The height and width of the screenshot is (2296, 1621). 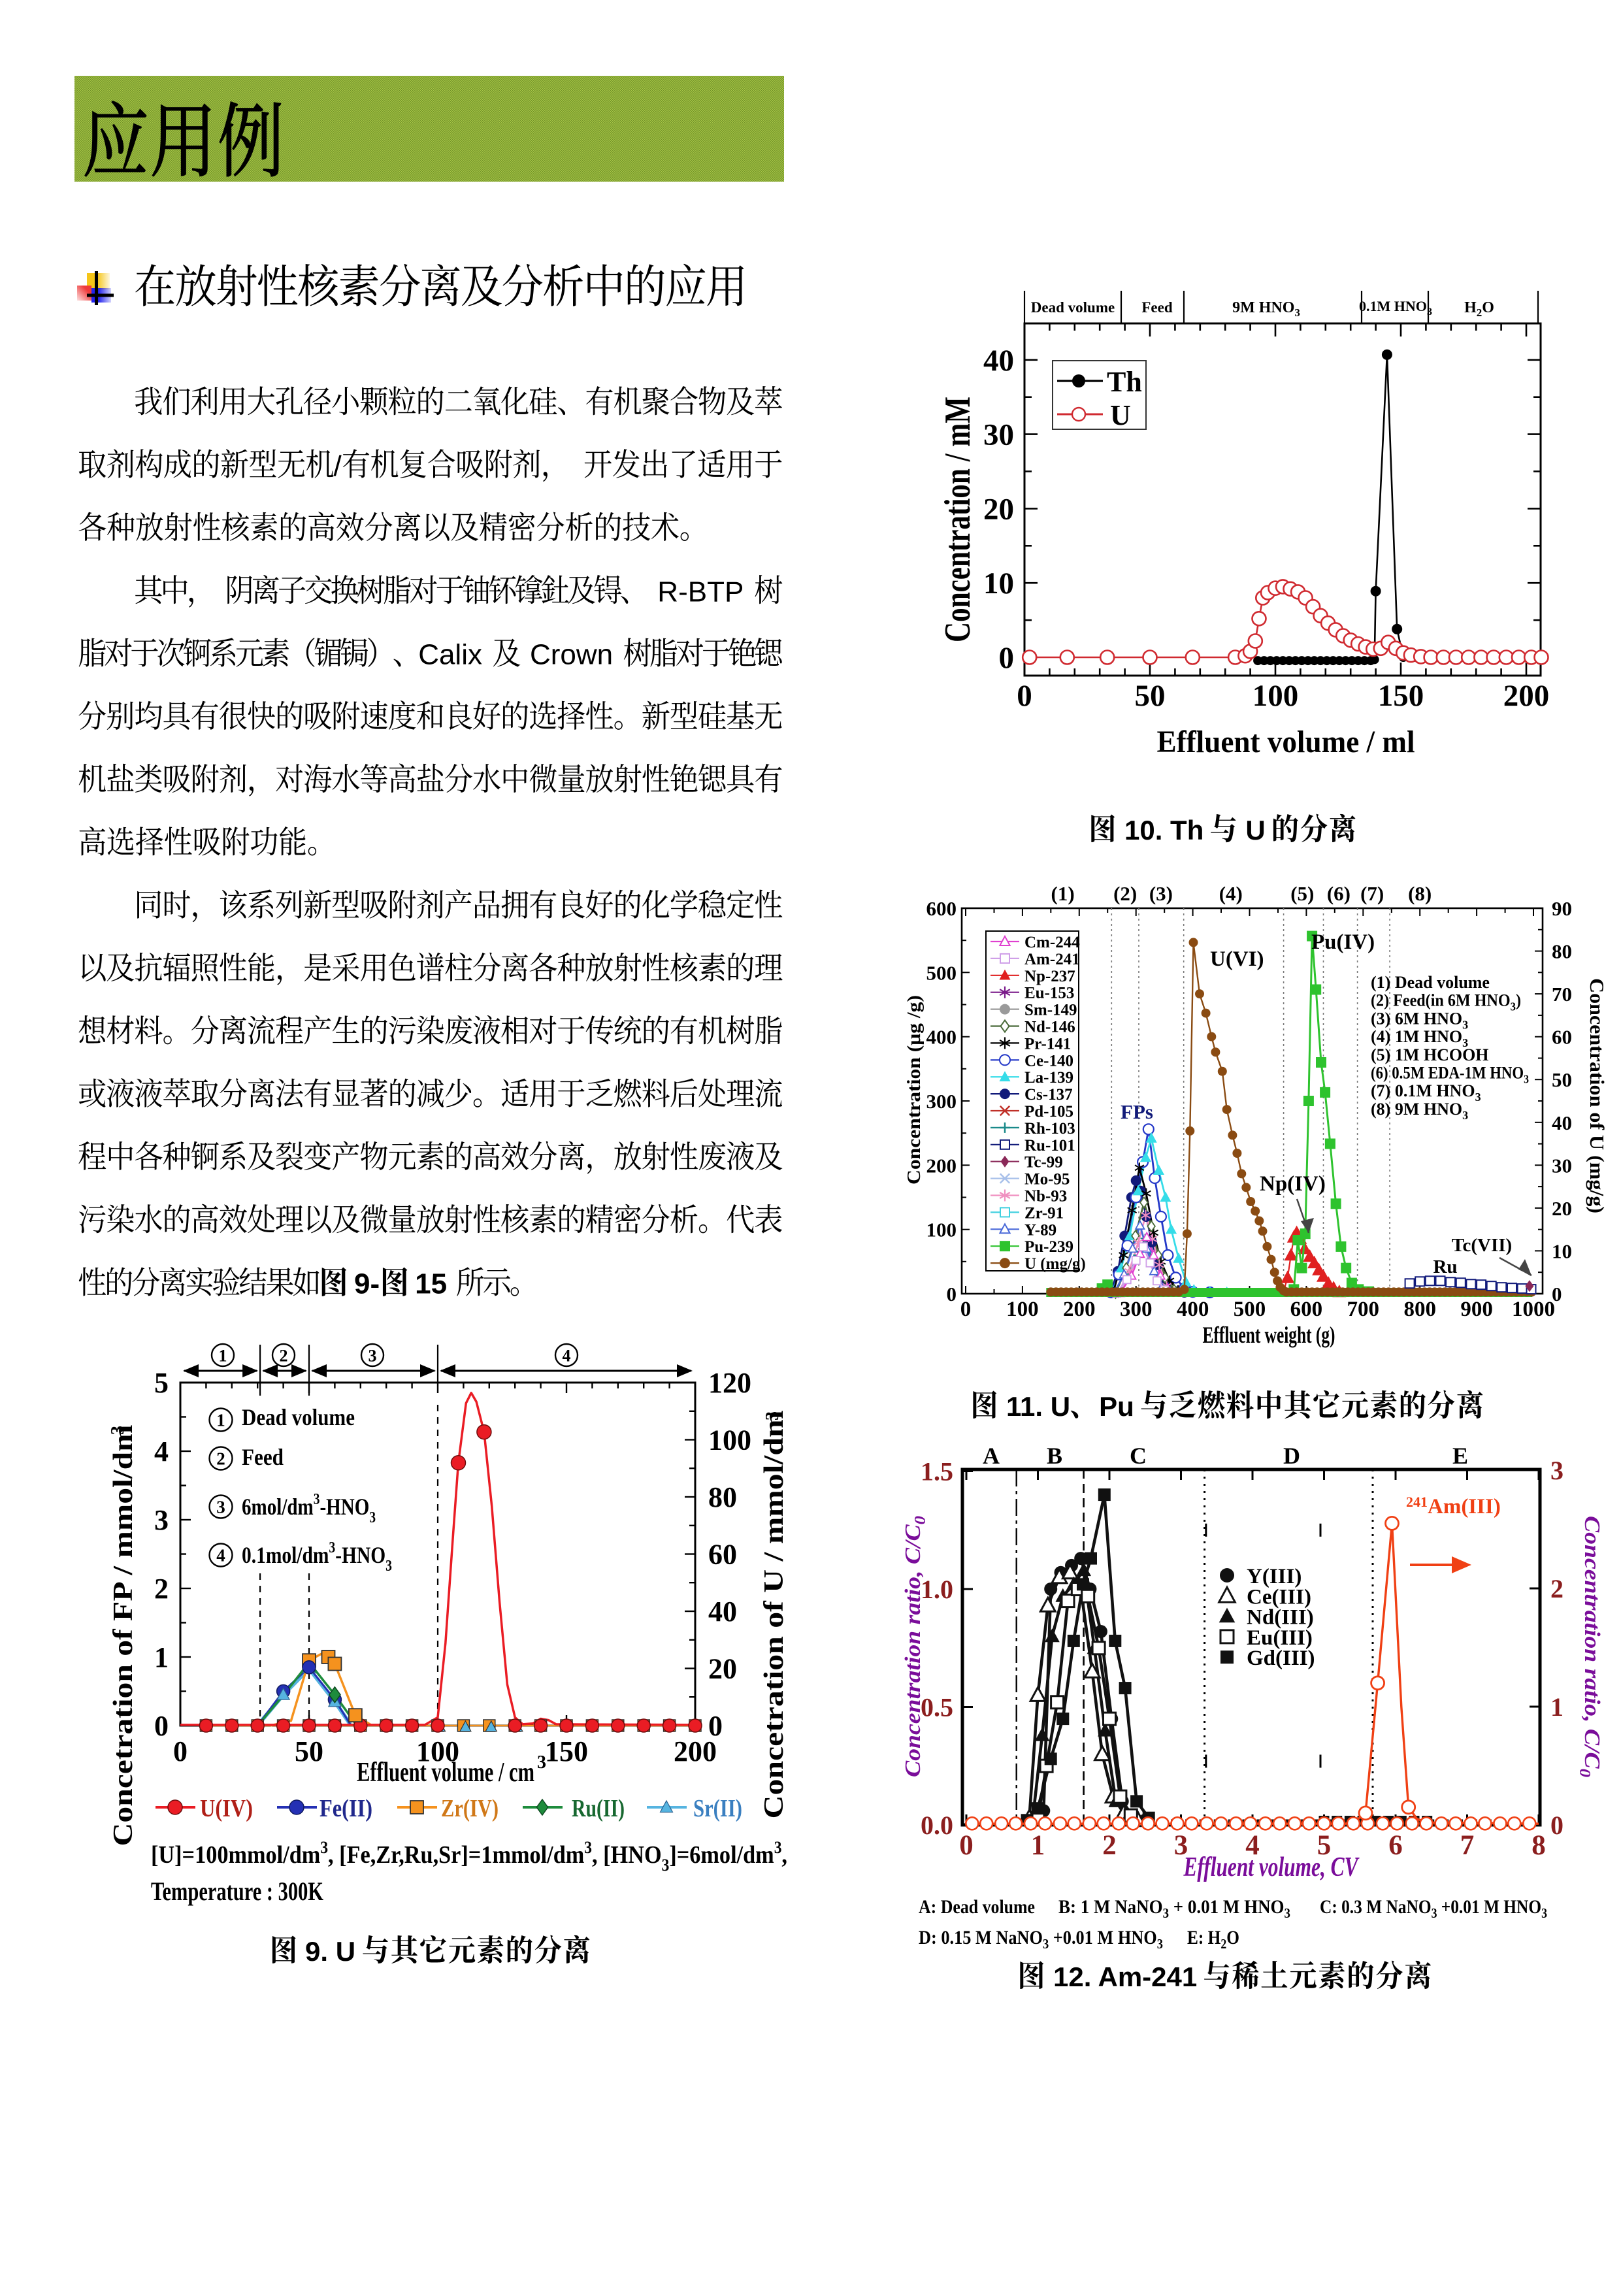 I want to click on svg-text: U, so click(x=1120, y=415).